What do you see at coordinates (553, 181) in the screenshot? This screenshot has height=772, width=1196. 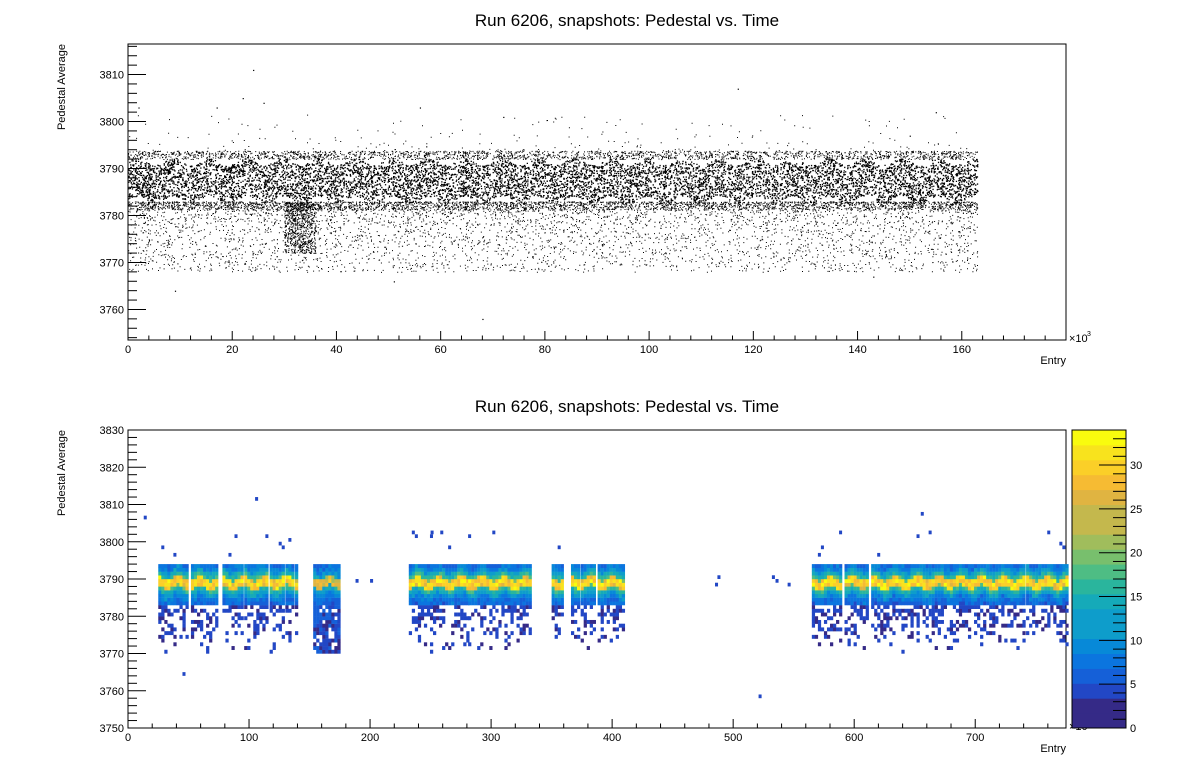 I see `dense-band` at bounding box center [553, 181].